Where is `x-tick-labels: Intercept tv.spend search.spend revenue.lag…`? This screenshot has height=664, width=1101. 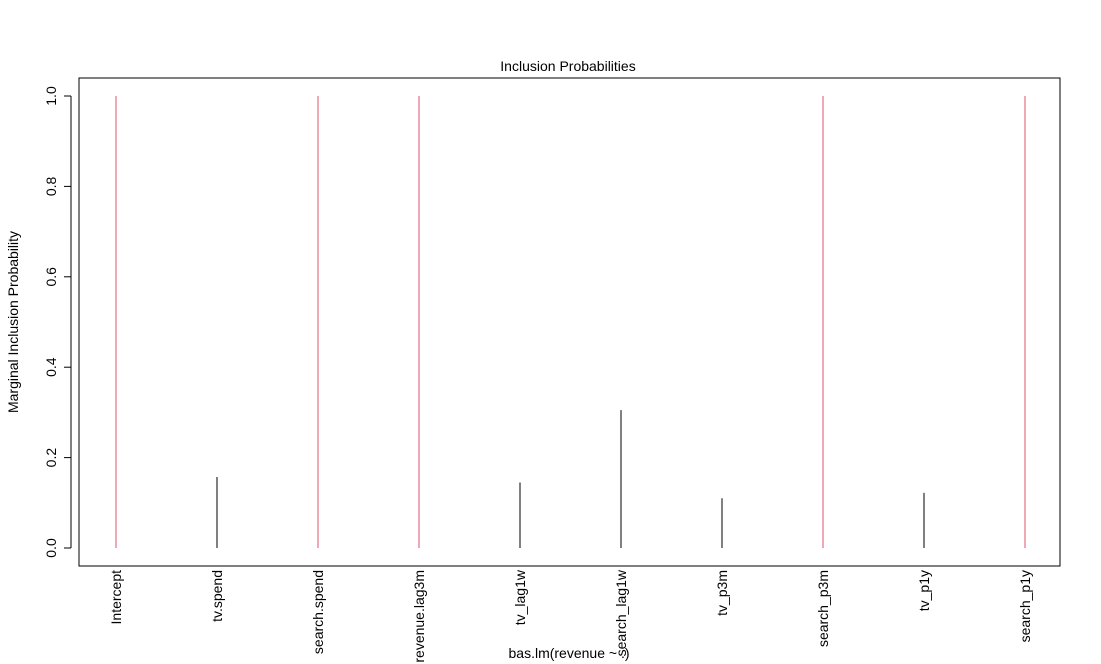
x-tick-labels: Intercept tv.spend search.spend revenue.lag… is located at coordinates (570, 616).